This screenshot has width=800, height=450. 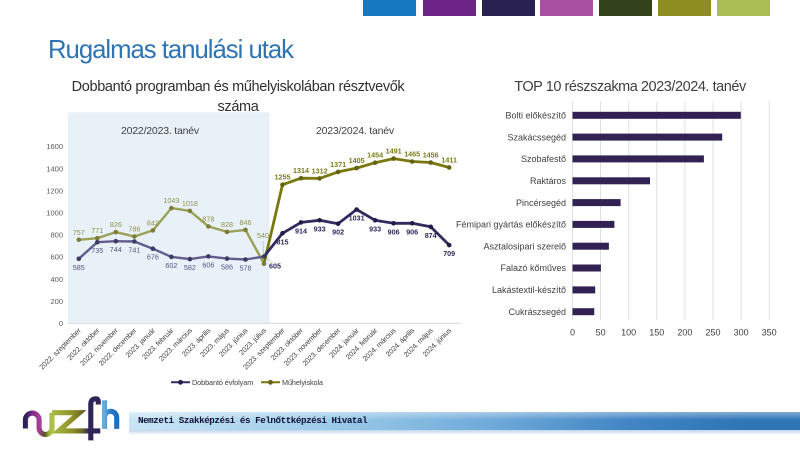 I want to click on svg-text: 741, so click(x=134, y=250).